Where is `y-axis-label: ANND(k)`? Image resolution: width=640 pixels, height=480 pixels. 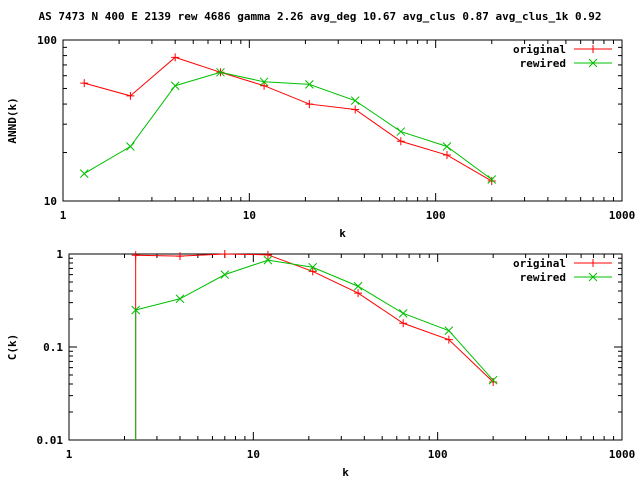 y-axis-label: ANND(k) is located at coordinates (12, 120).